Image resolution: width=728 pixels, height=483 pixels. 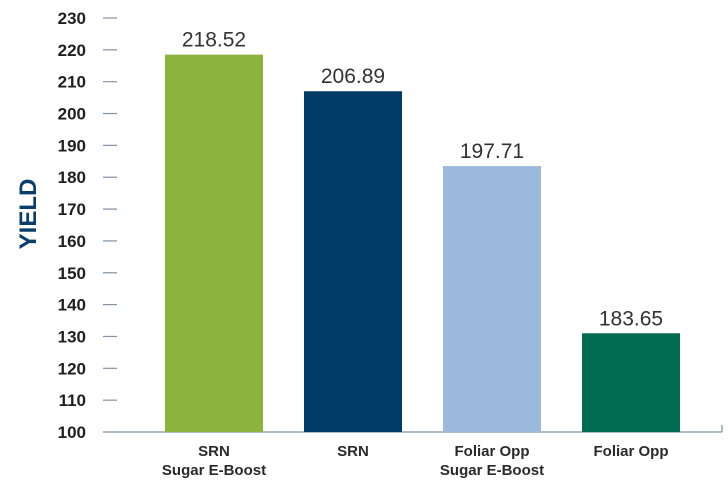 What do you see at coordinates (72, 50) in the screenshot?
I see `y-tick-label: 220` at bounding box center [72, 50].